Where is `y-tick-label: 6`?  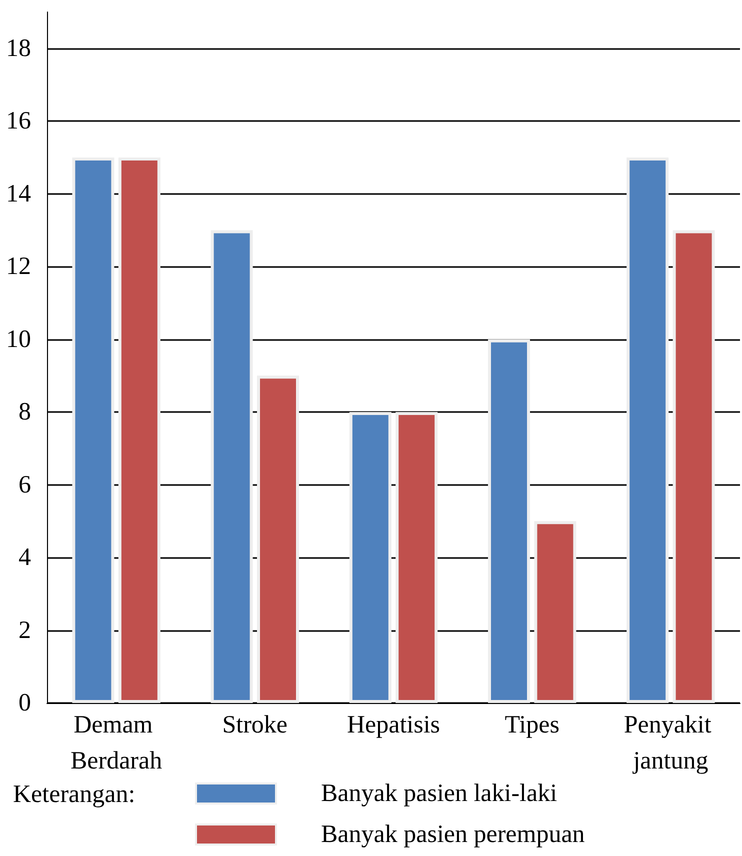 y-tick-label: 6 is located at coordinates (24, 484).